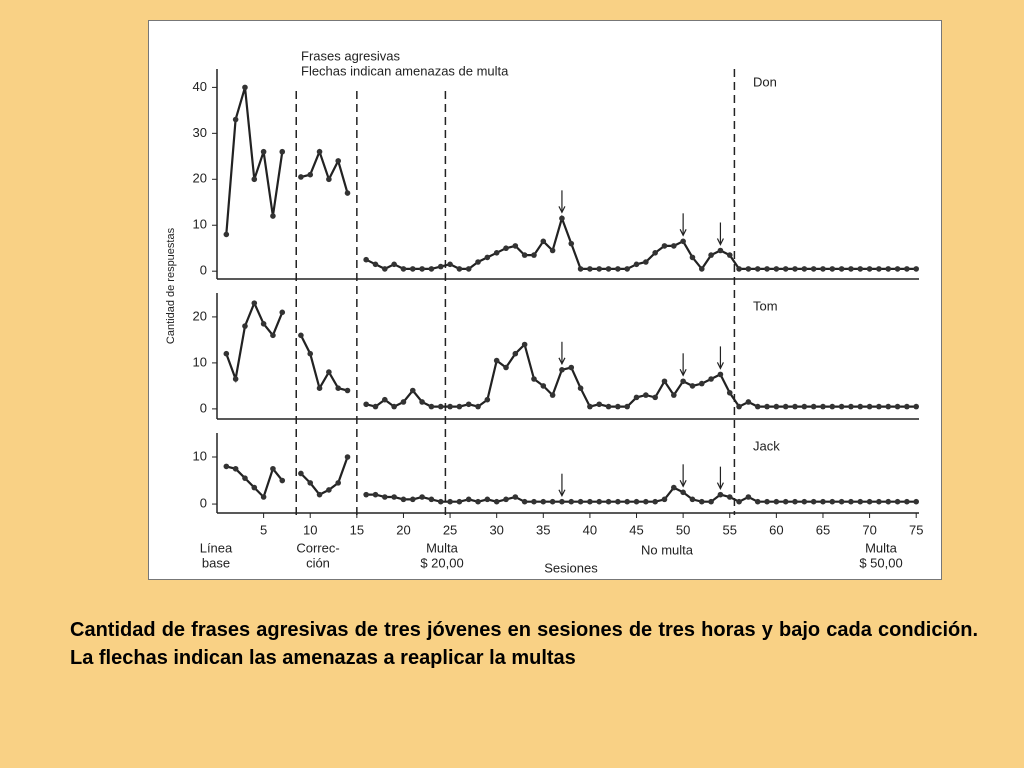  Describe the element at coordinates (571, 479) in the screenshot. I see `data-line` at that location.